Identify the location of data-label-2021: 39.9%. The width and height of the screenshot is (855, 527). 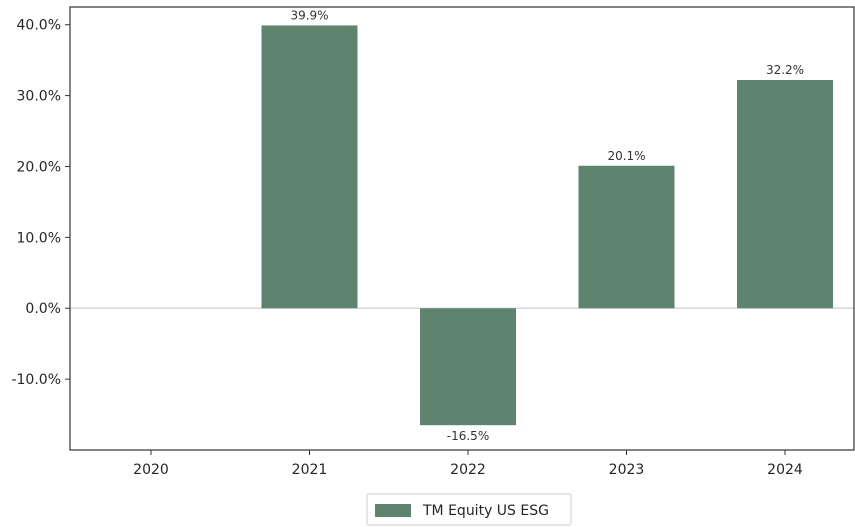
(309, 15).